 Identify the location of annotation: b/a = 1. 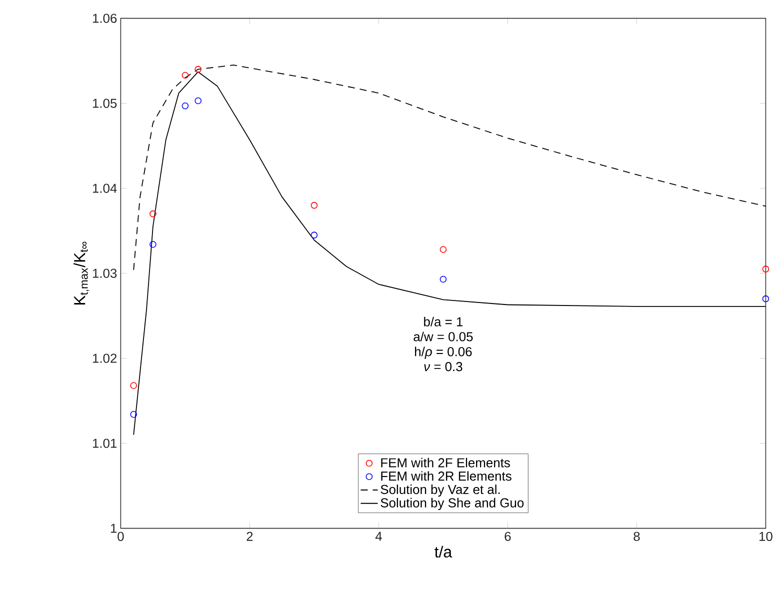
(443, 321).